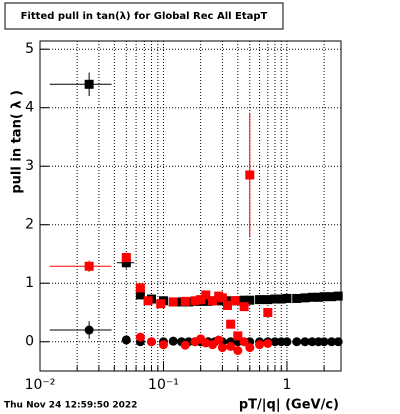 This screenshot has width=400, height=414. Describe the element at coordinates (286, 385) in the screenshot. I see `x-tick-label: 1` at that location.